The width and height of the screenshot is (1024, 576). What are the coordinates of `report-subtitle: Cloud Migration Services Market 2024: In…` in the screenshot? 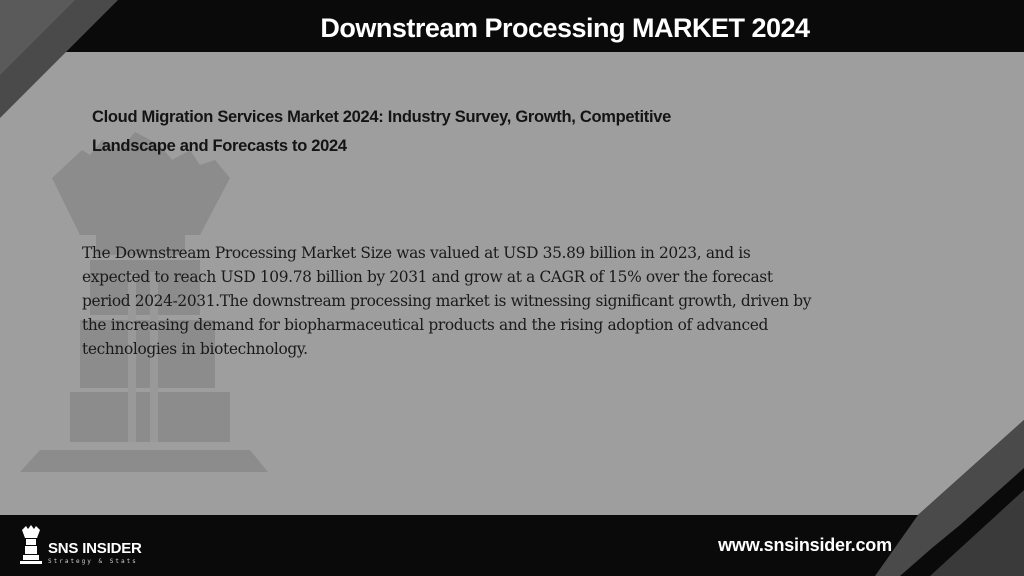 It's located at (412, 132).